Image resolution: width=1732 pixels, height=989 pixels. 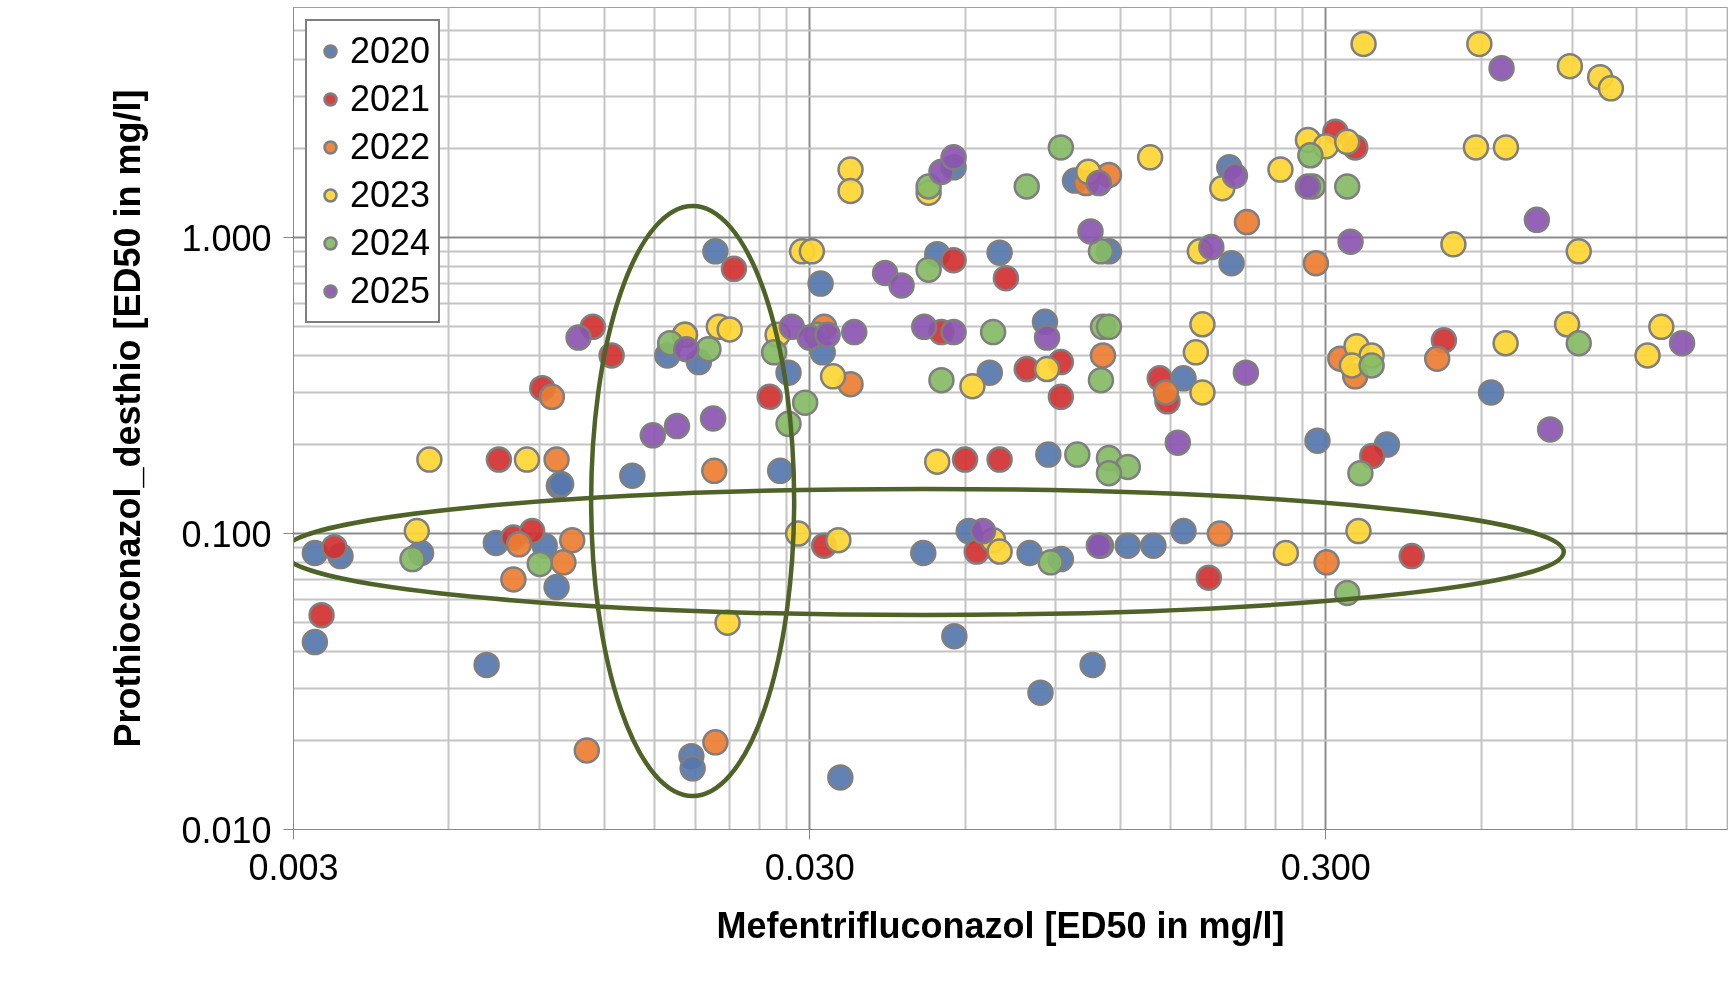 What do you see at coordinates (390, 147) in the screenshot?
I see `legend-label: 2022` at bounding box center [390, 147].